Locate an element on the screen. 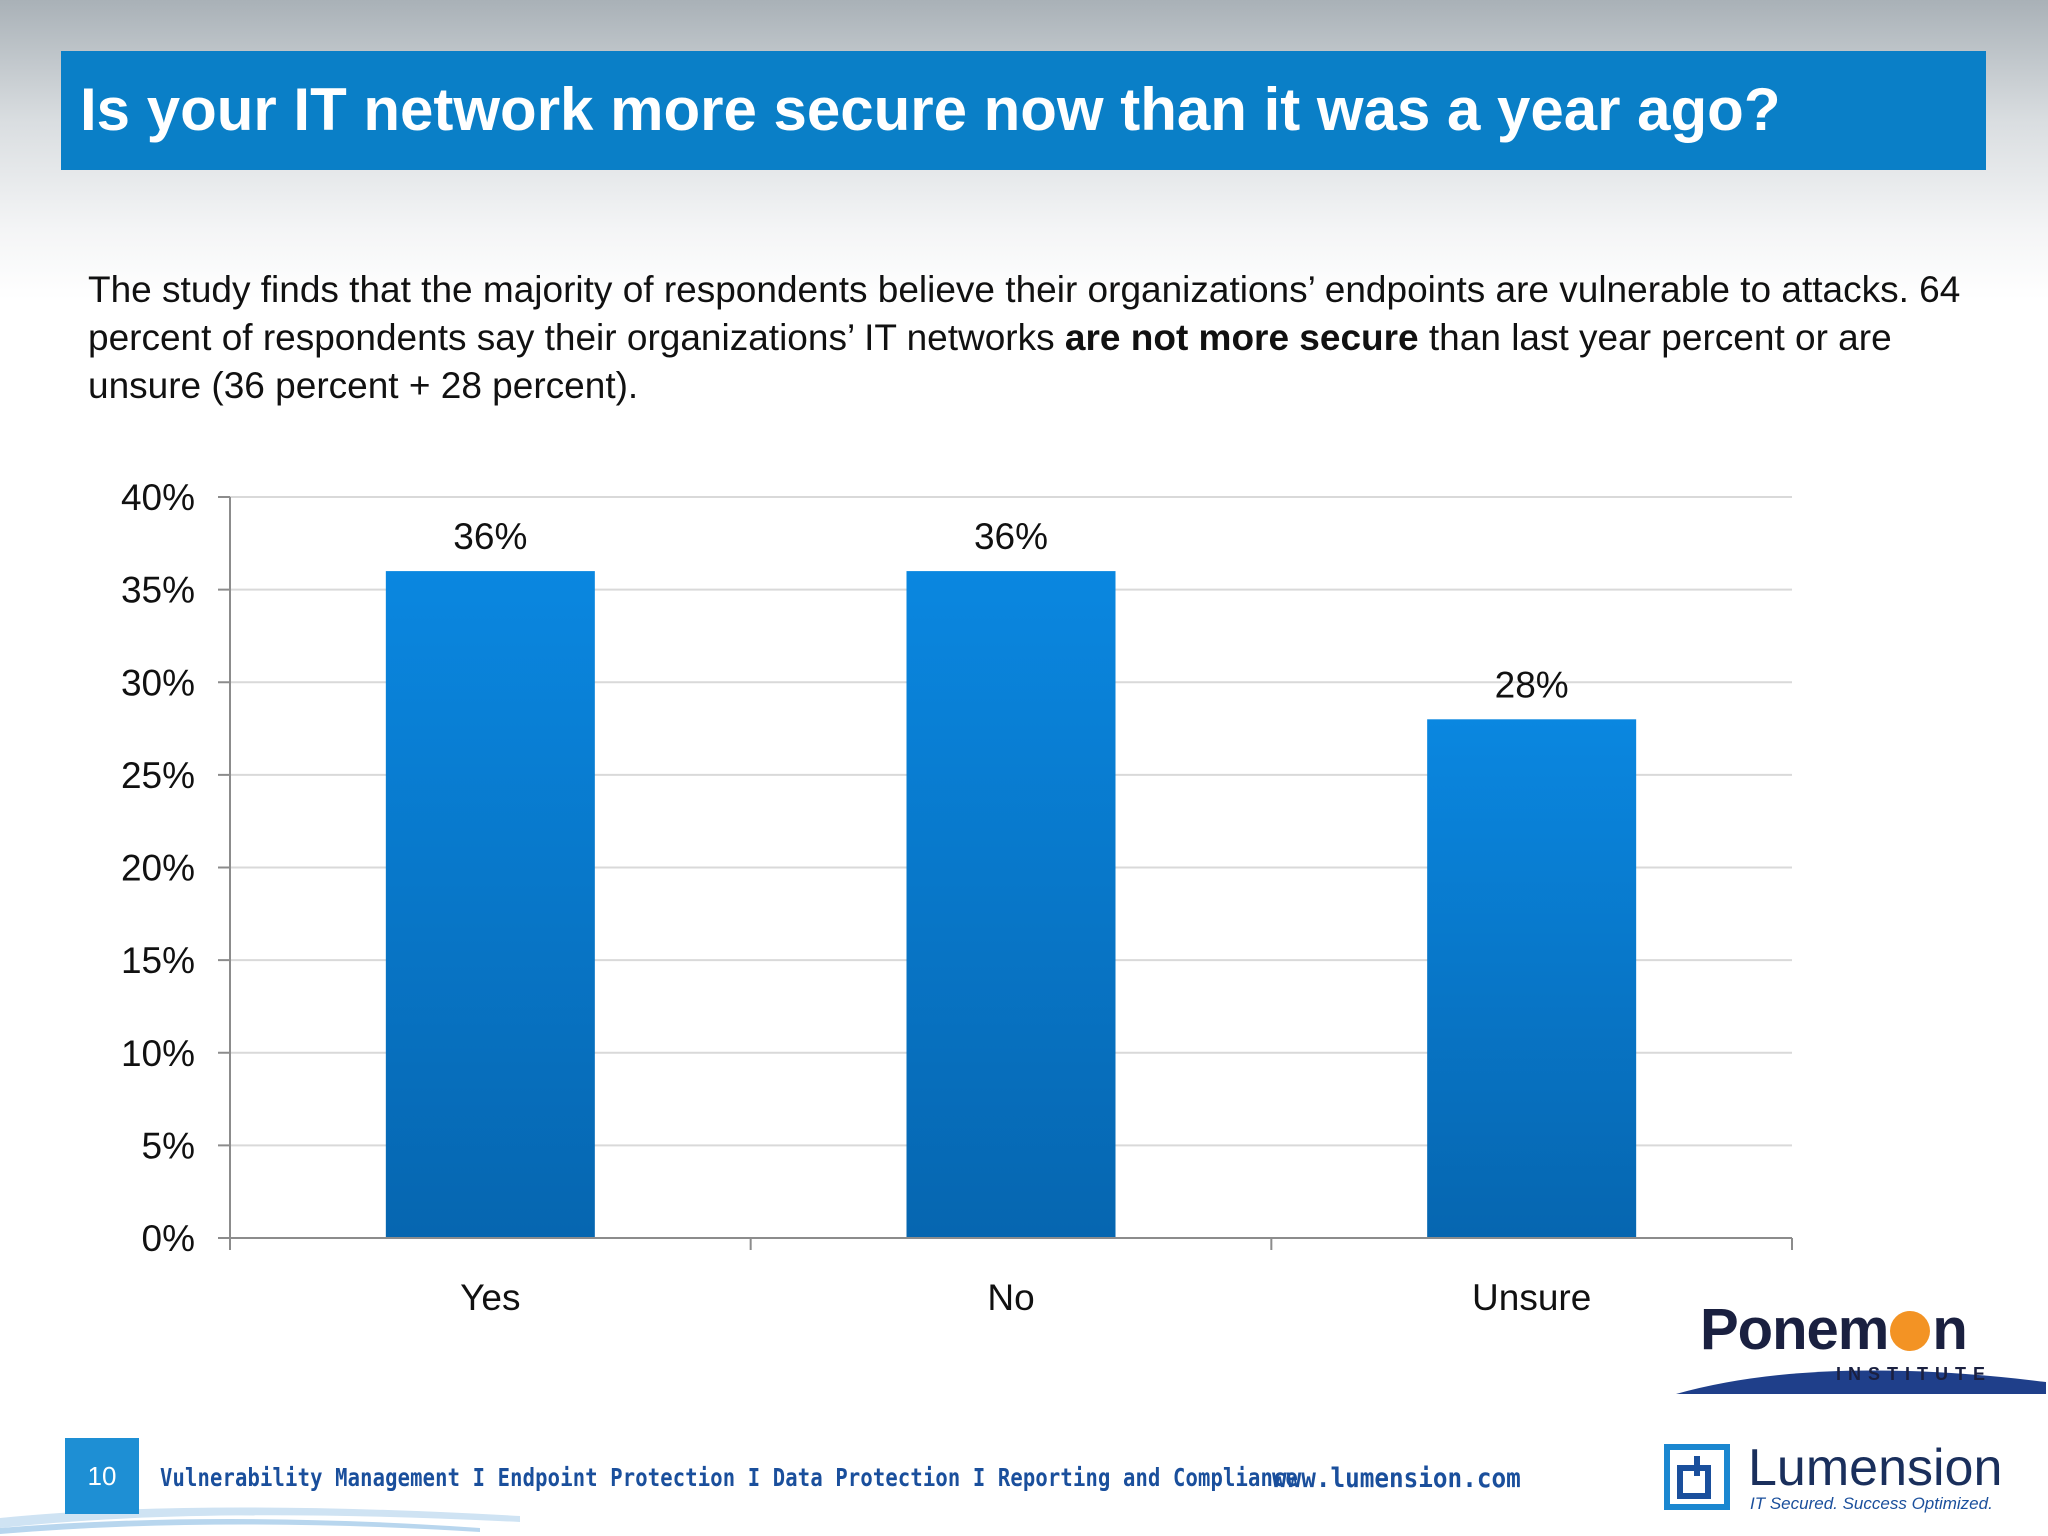 The image size is (2048, 1536). page-number: 10 is located at coordinates (102, 1476).